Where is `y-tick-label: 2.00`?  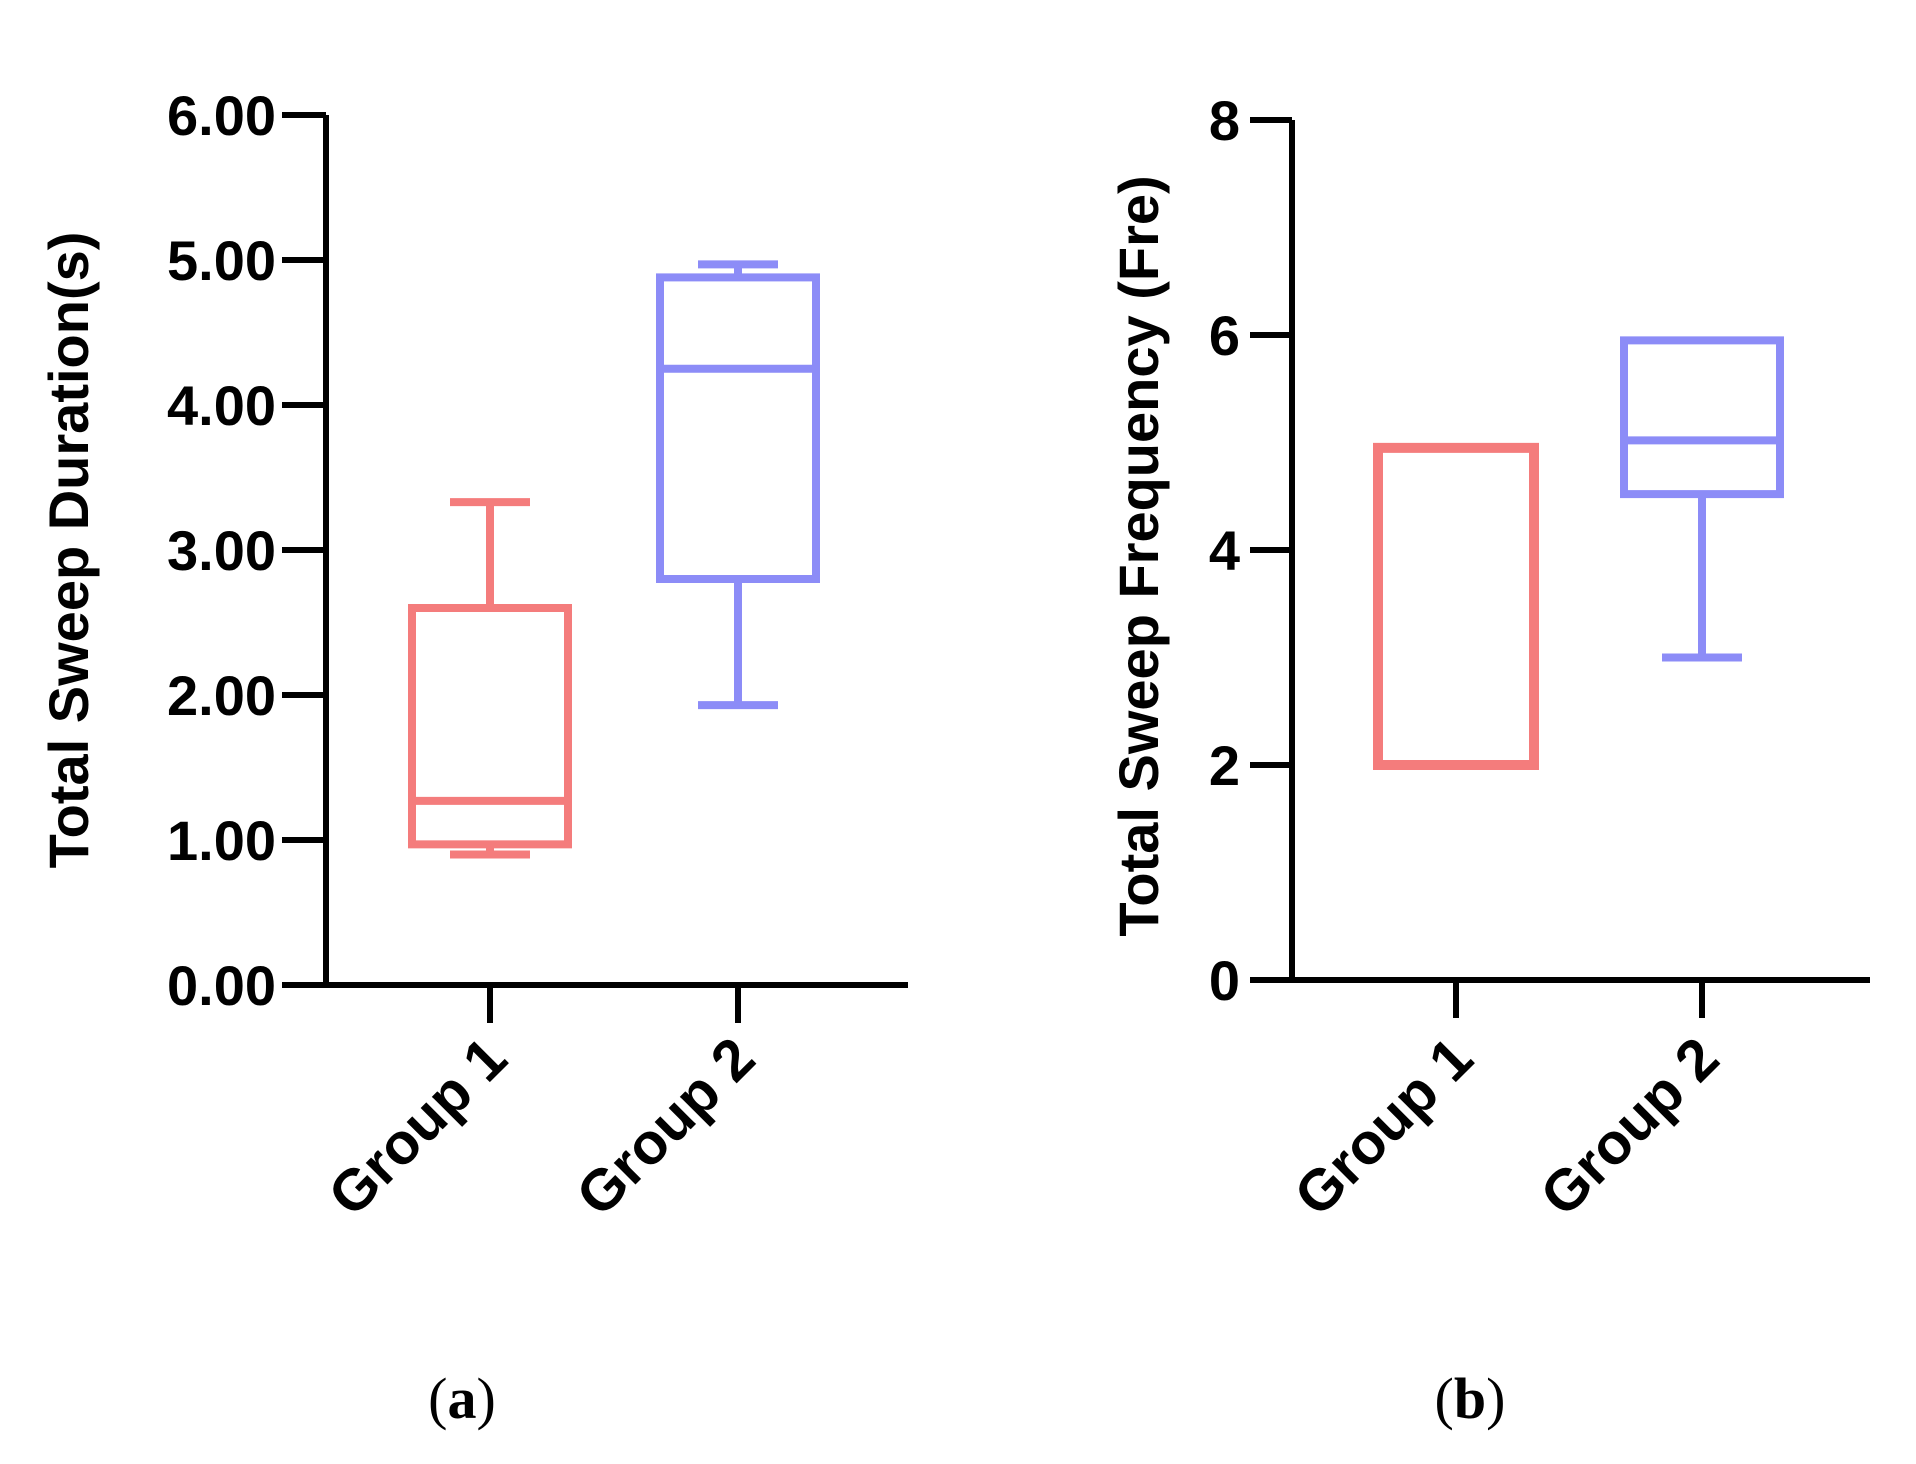 y-tick-label: 2.00 is located at coordinates (221, 695).